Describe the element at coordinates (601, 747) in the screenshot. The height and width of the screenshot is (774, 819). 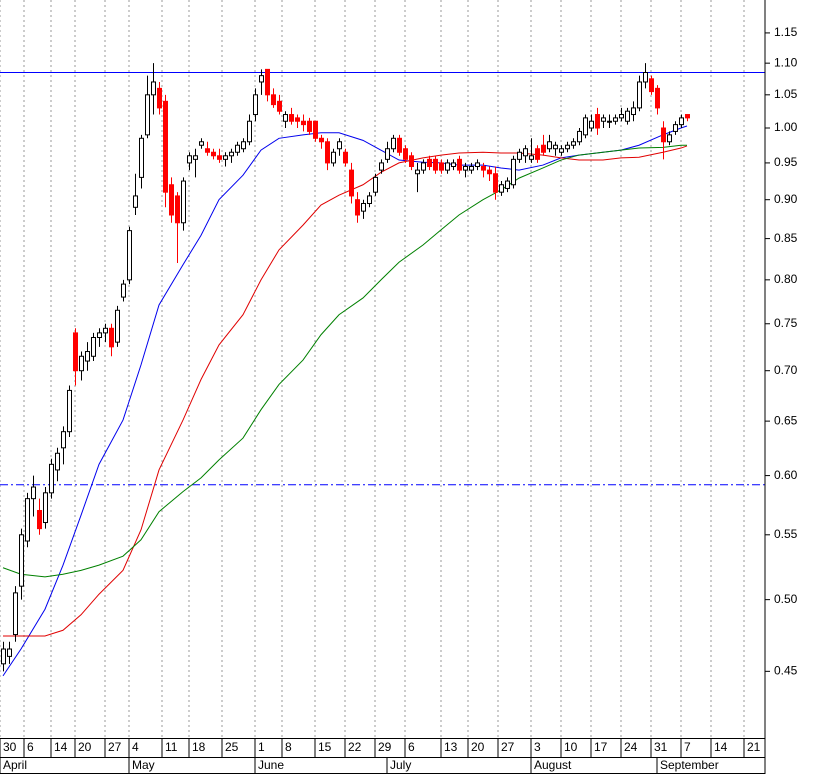
I see `x-tick-label: 17` at that location.